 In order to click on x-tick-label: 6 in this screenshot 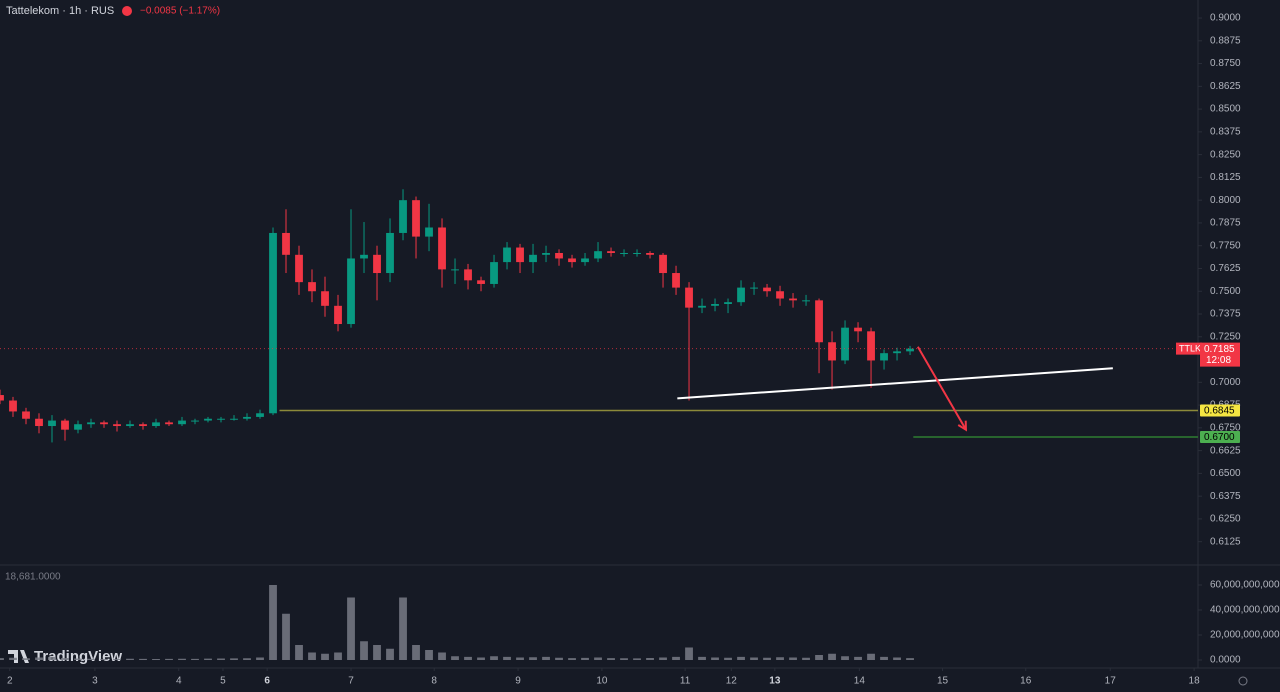, I will do `click(267, 681)`.